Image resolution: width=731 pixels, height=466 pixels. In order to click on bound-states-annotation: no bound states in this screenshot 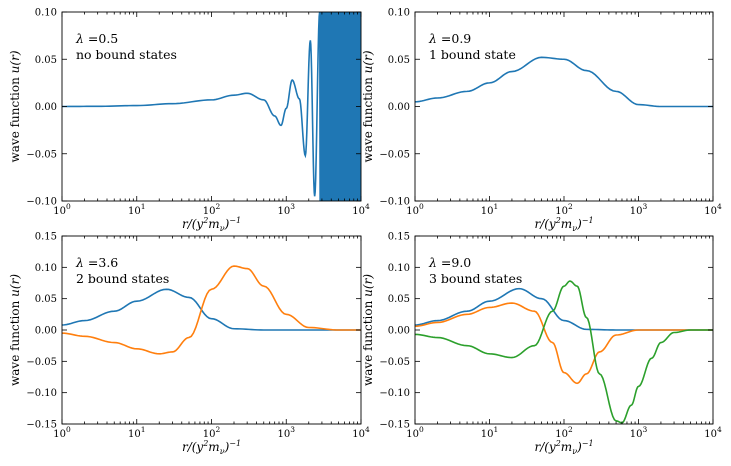, I will do `click(126, 54)`.